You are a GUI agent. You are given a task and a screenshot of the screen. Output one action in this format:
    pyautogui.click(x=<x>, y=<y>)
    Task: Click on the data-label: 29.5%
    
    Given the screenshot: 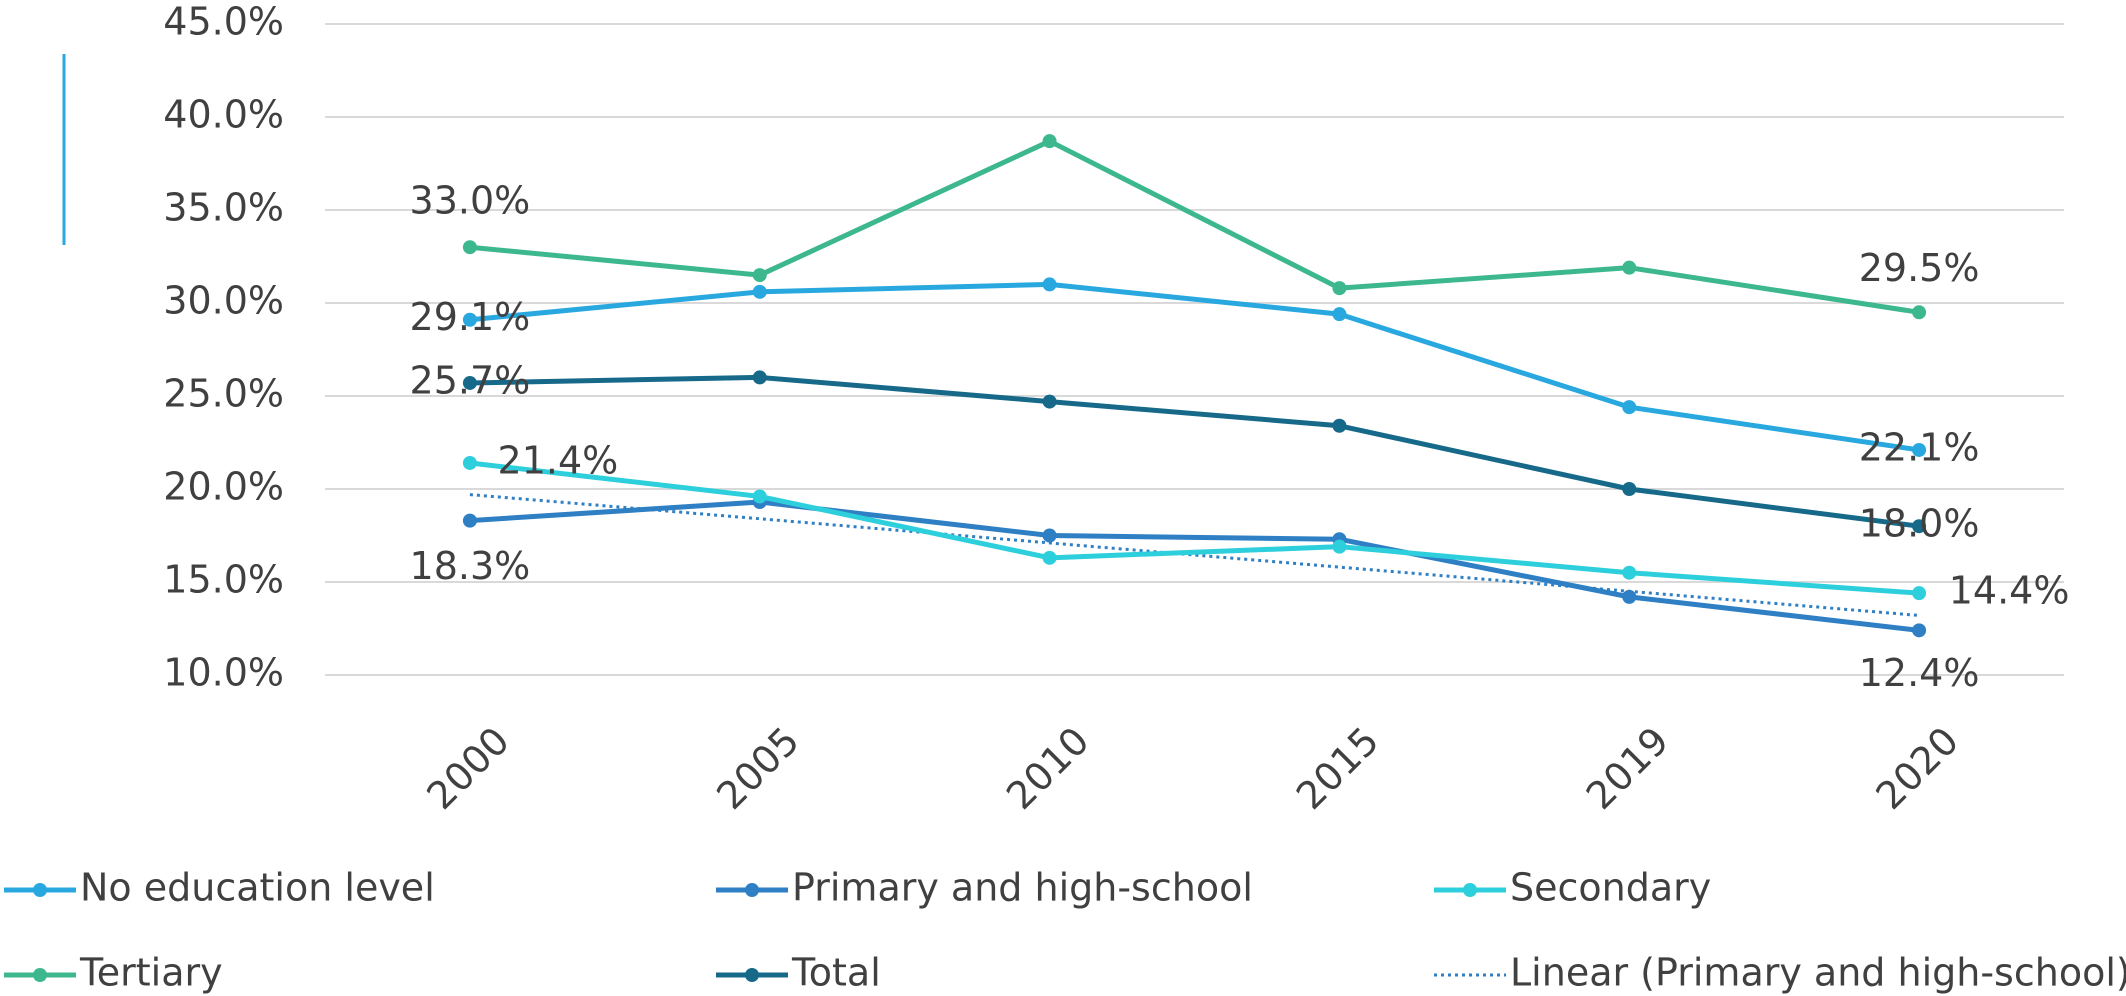 What is the action you would take?
    pyautogui.click(x=1919, y=268)
    